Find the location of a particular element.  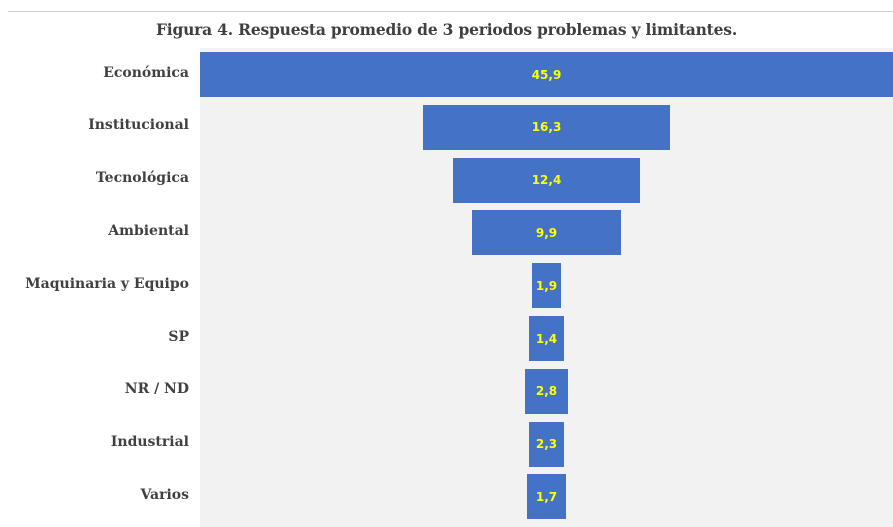

data-label-institucional: 16,3 is located at coordinates (546, 127).